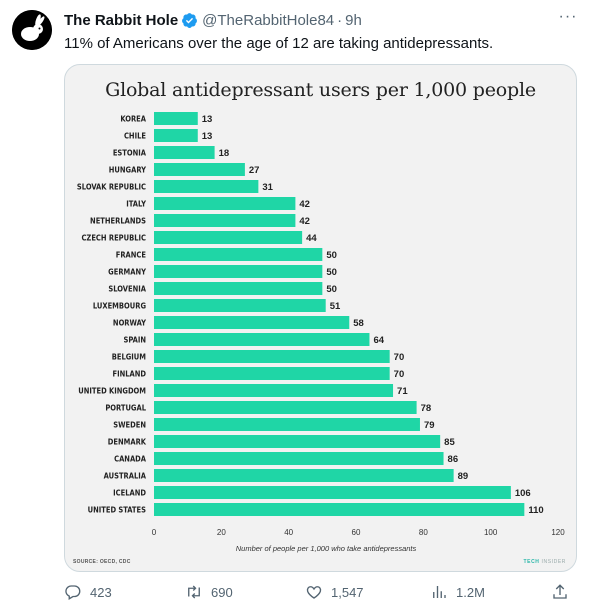 This screenshot has height=610, width=591. Describe the element at coordinates (102, 562) in the screenshot. I see `chart-source: SOURCE: OECD, CDC` at that location.